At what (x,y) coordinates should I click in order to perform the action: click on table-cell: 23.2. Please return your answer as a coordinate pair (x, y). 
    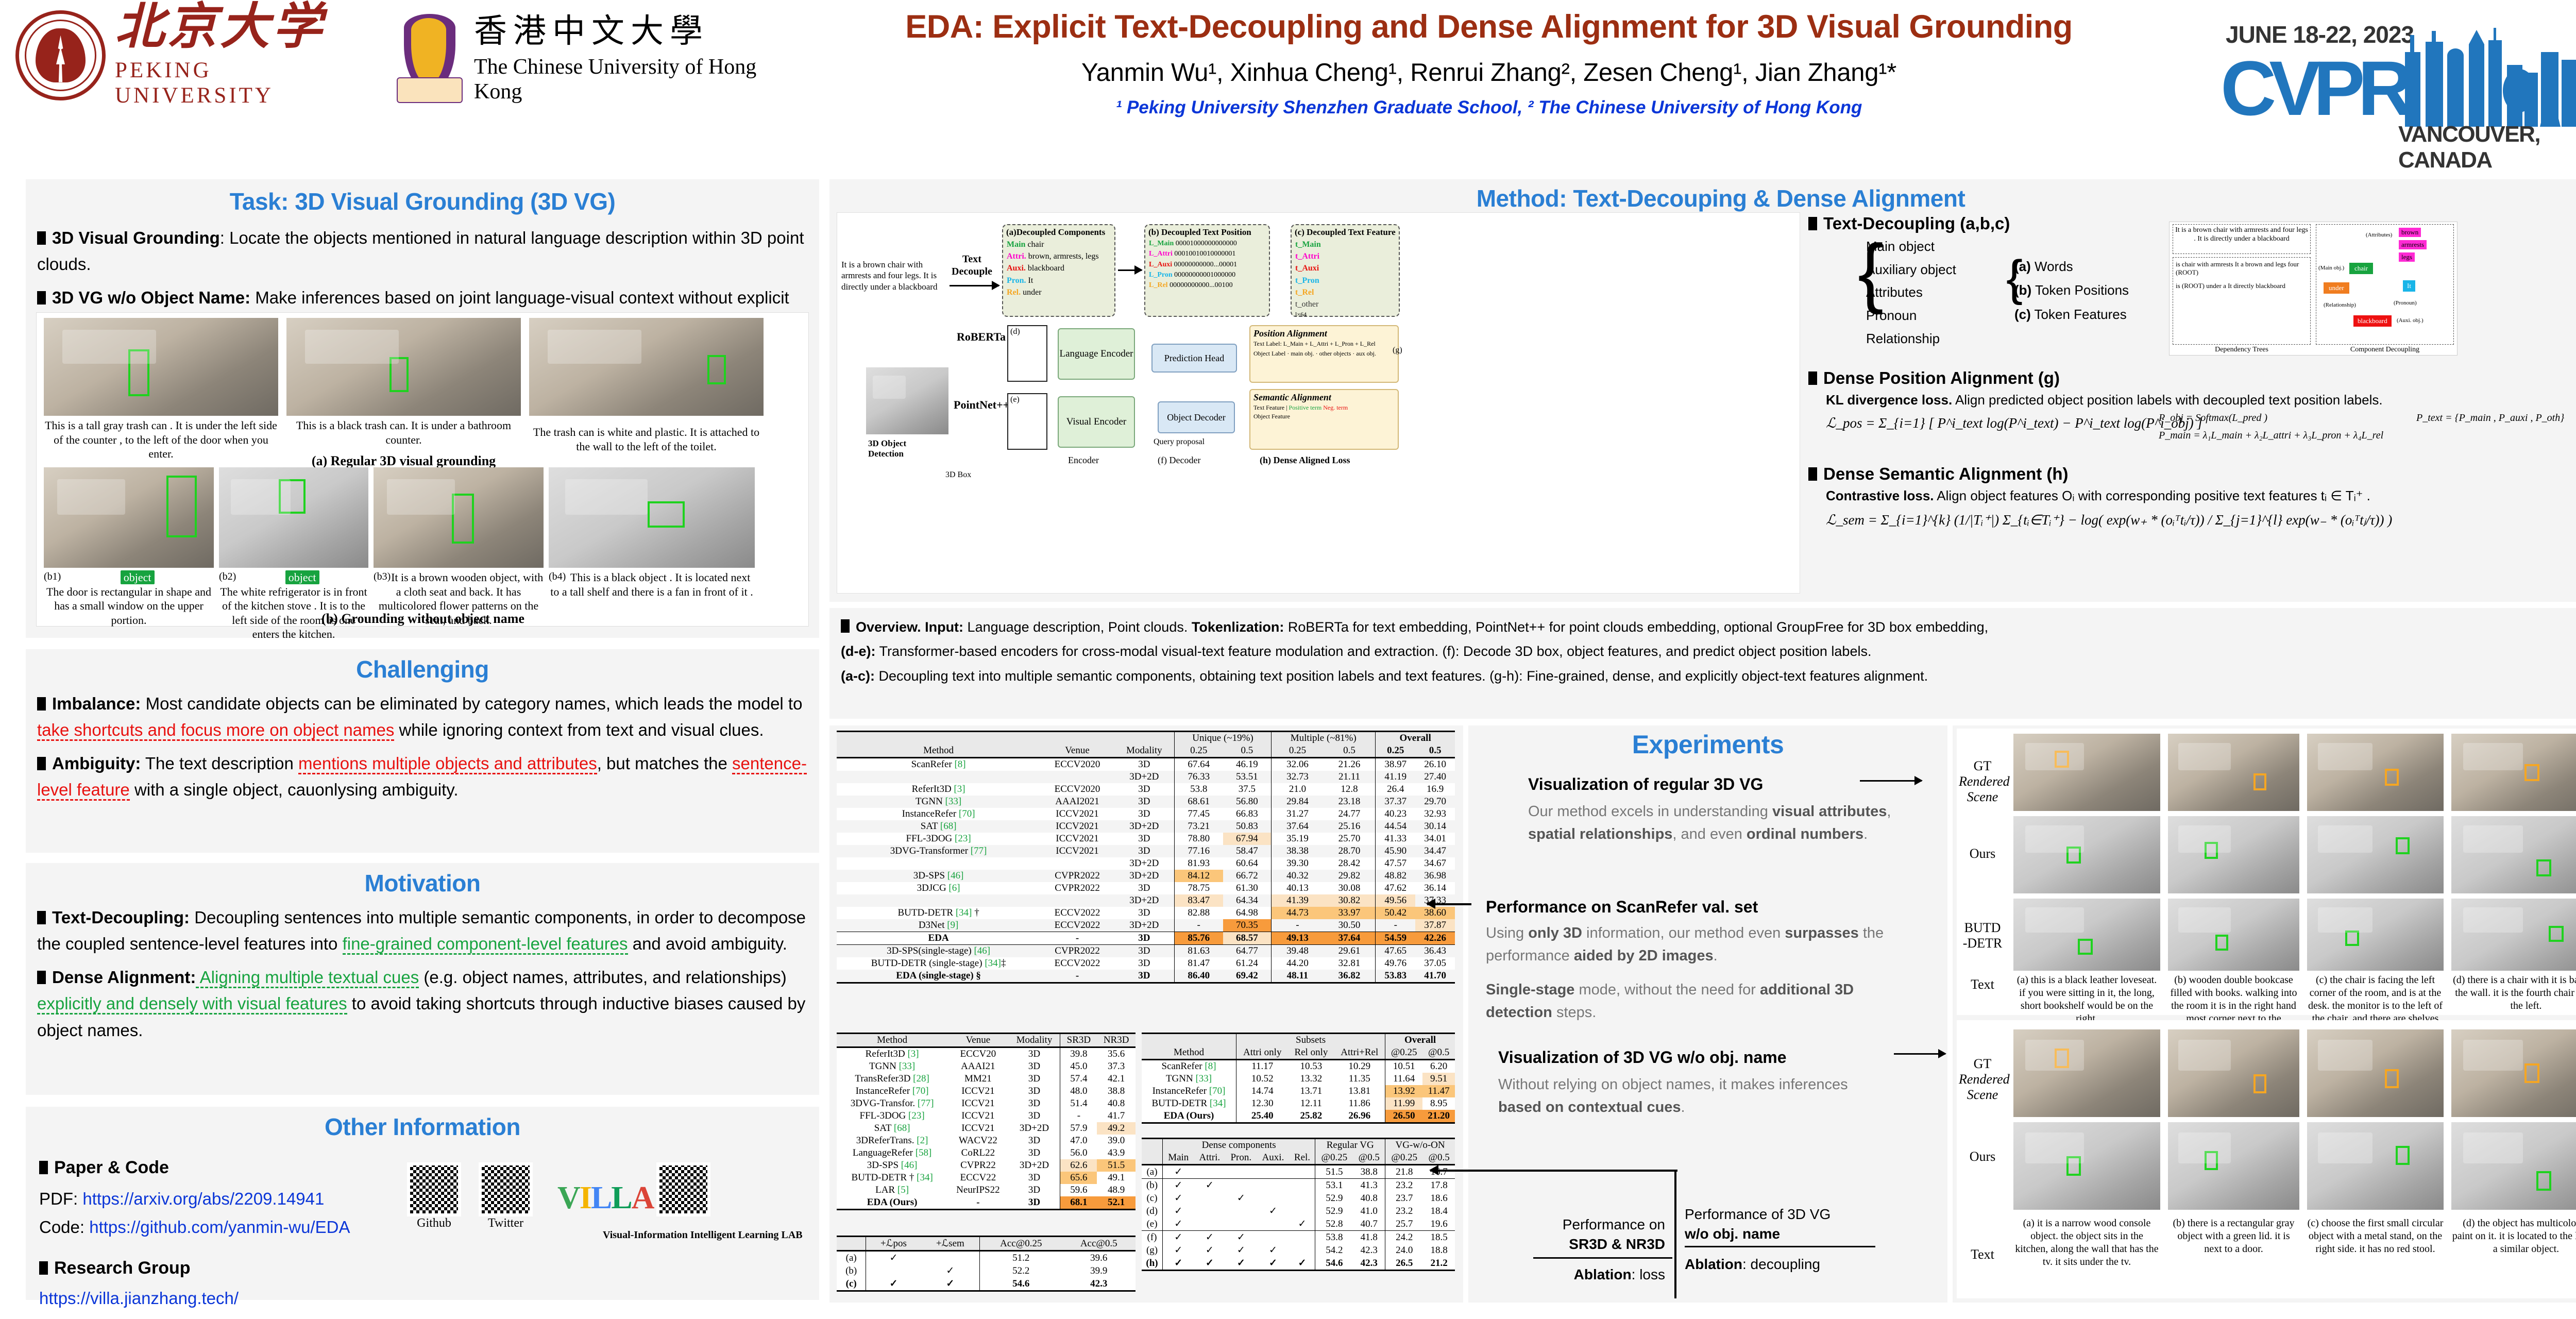
    Looking at the image, I should click on (1404, 1185).